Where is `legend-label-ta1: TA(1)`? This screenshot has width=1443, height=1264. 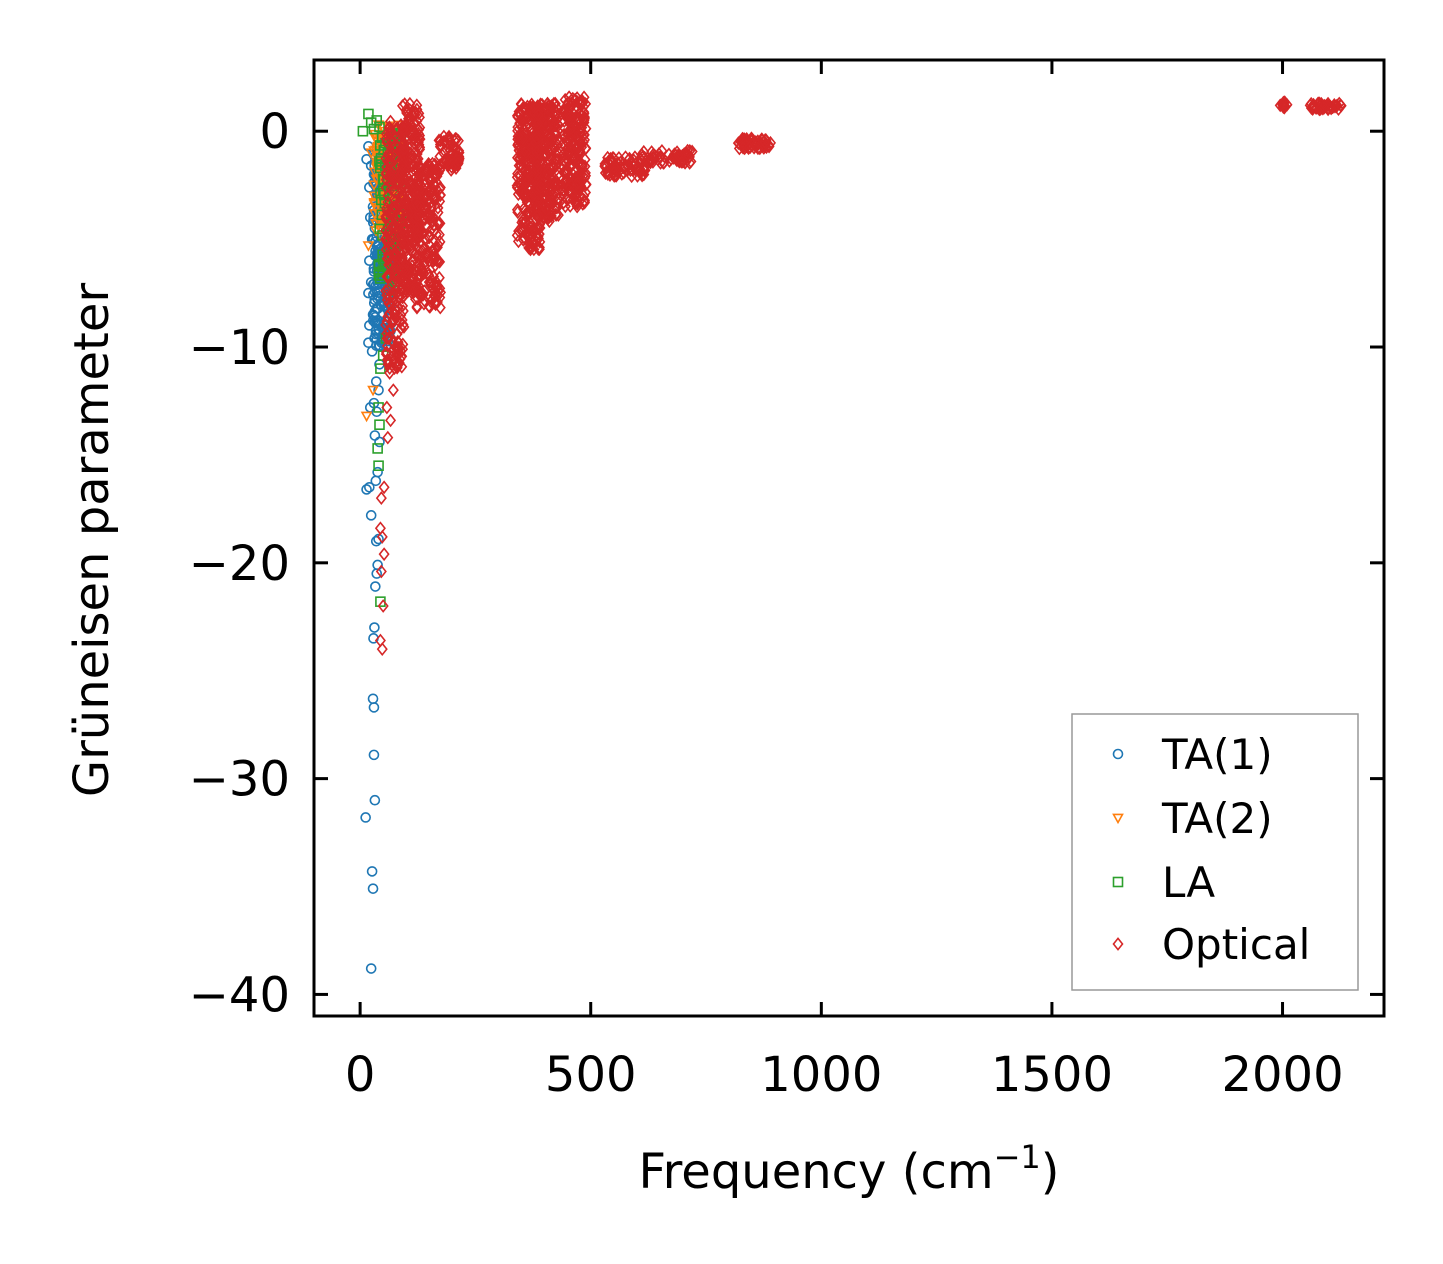
legend-label-ta1: TA(1) is located at coordinates (1217, 754).